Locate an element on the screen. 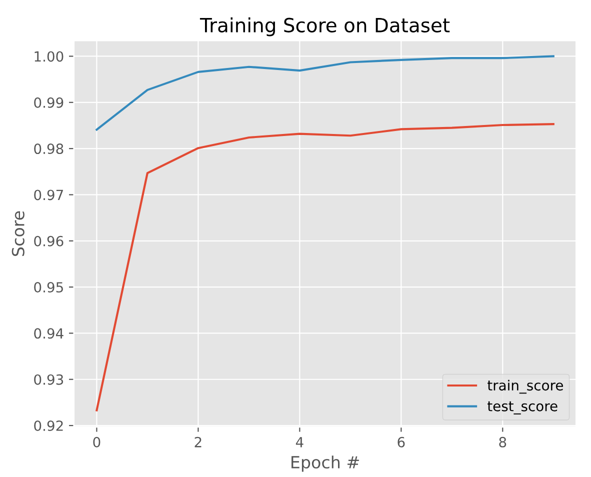 Image resolution: width=591 pixels, height=477 pixels. x-tick-label: 6 is located at coordinates (401, 442).